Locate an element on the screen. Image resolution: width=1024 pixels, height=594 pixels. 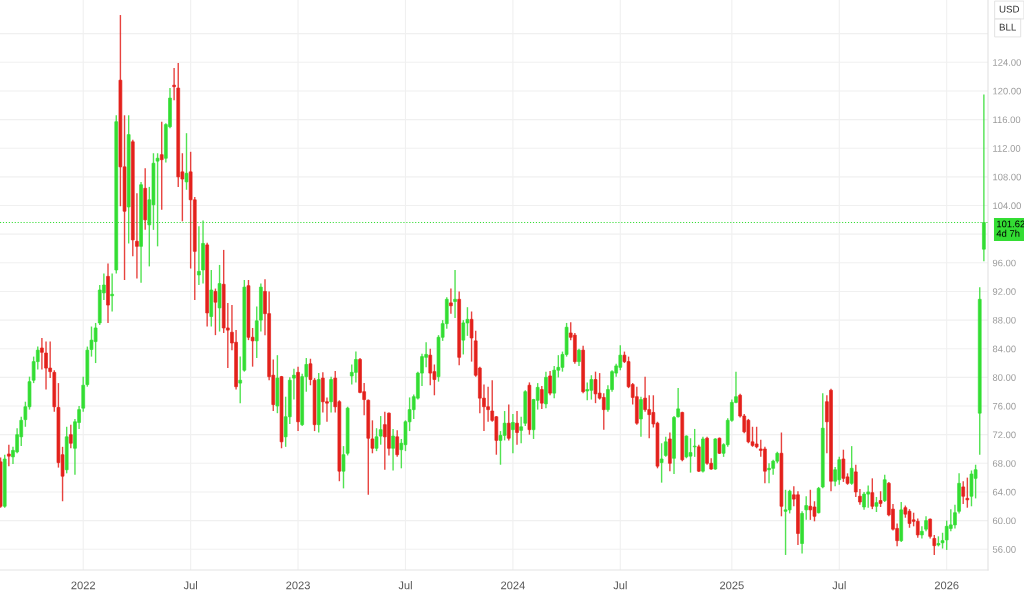
y-tick-label: 80.00 is located at coordinates (1004, 377).